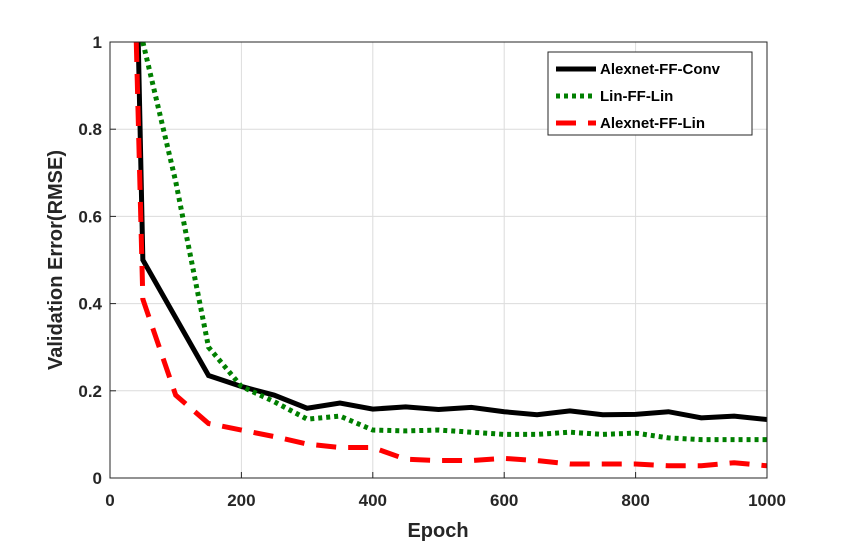  I want to click on y-tick-label: 0.4, so click(90, 304).